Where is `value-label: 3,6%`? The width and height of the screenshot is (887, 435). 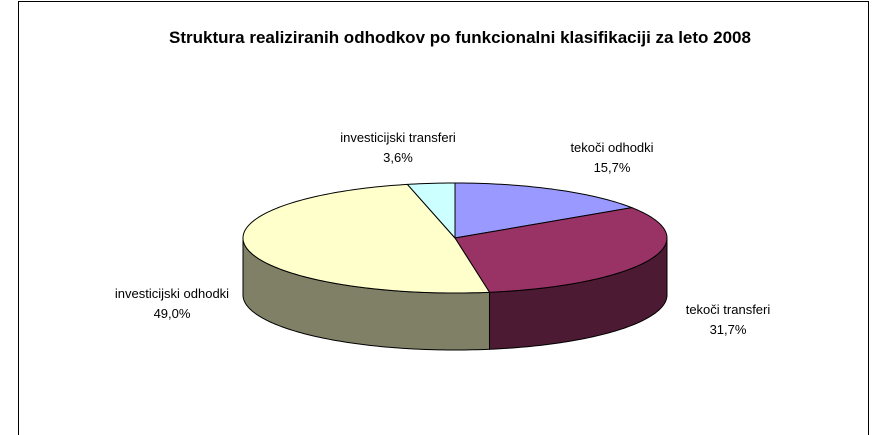 value-label: 3,6% is located at coordinates (398, 157).